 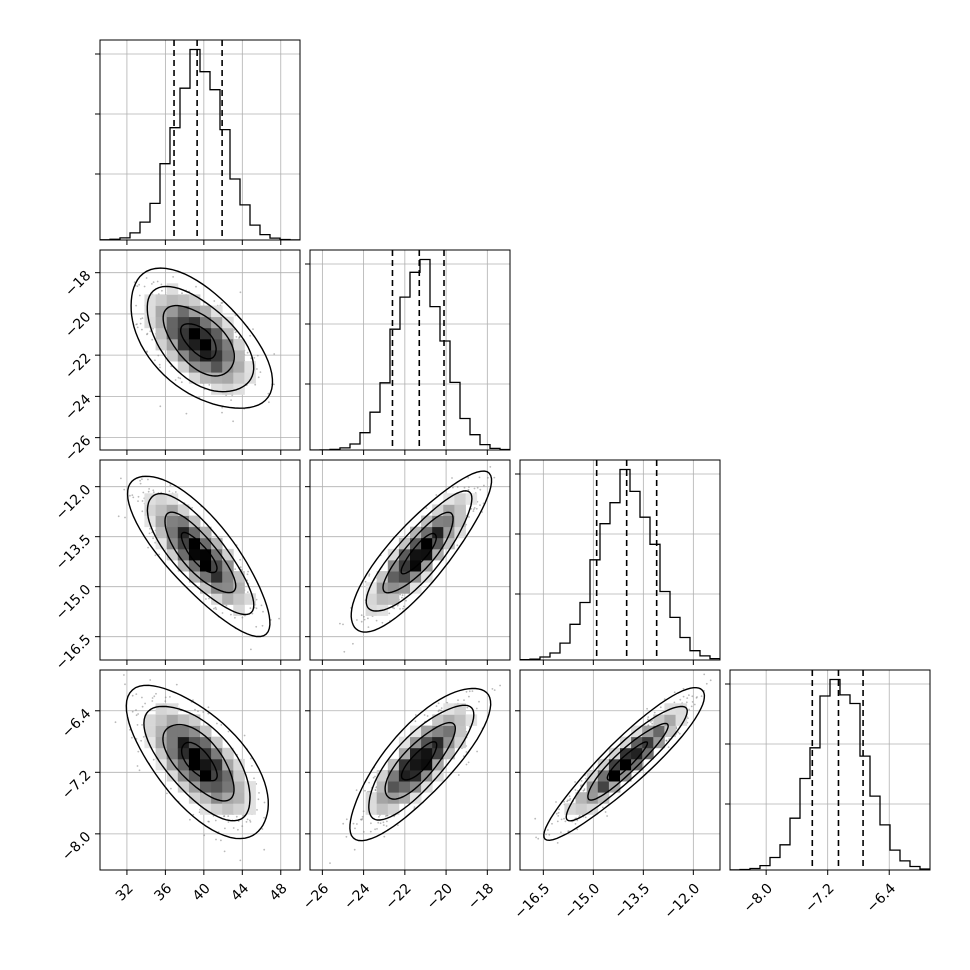 What do you see at coordinates (78, 325) in the screenshot?
I see `y-tick-label: −20` at bounding box center [78, 325].